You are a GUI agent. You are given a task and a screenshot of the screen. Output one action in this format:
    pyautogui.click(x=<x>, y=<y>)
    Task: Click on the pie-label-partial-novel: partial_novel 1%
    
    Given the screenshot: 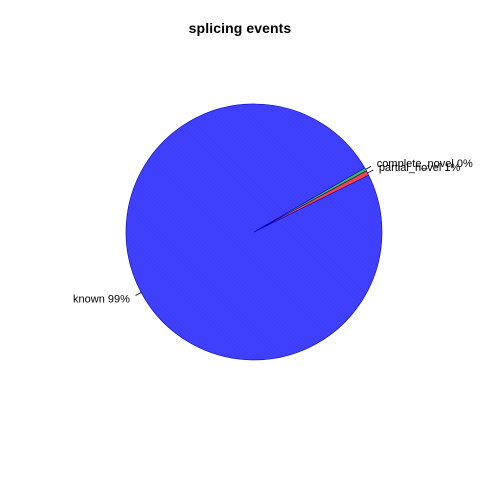 What is the action you would take?
    pyautogui.click(x=420, y=168)
    